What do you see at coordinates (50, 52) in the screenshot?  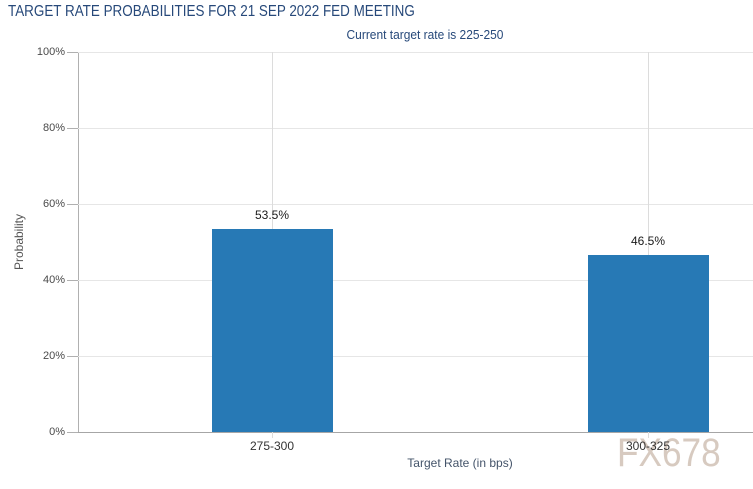 I see `y-tick-label: 100%` at bounding box center [50, 52].